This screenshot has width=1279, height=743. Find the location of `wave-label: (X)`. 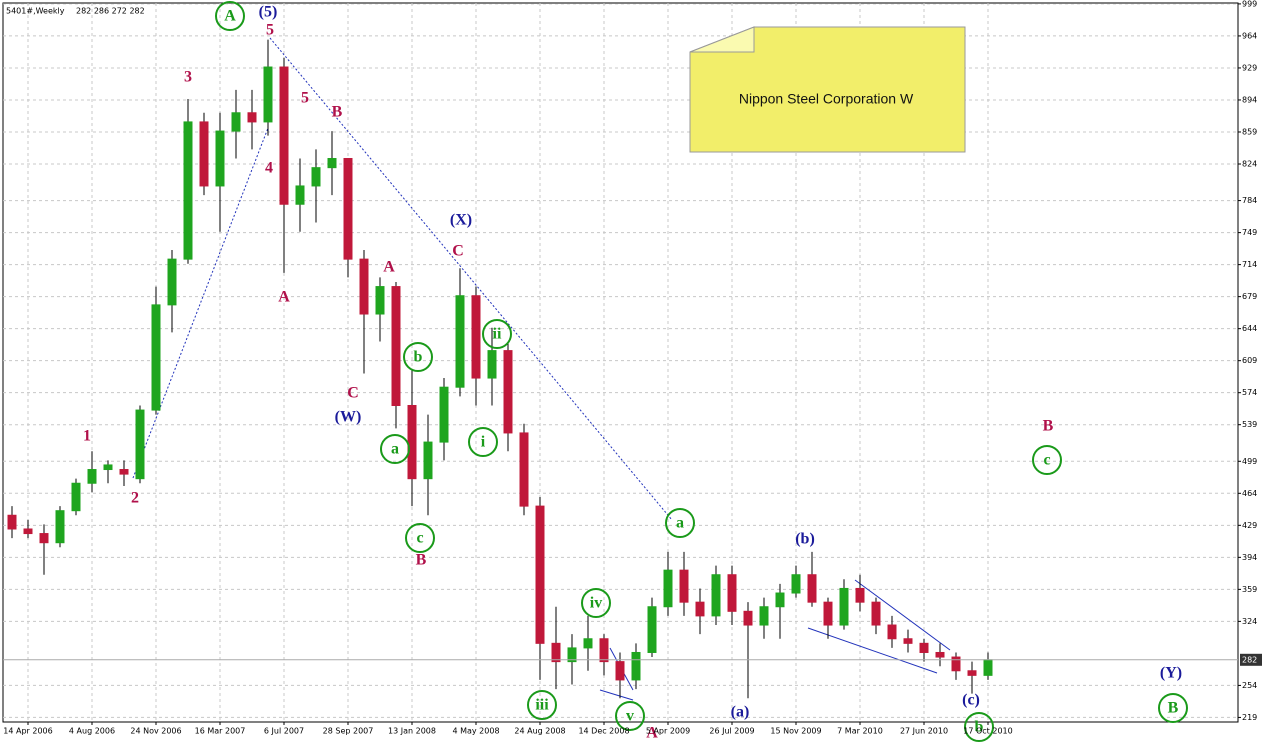

wave-label: (X) is located at coordinates (461, 220).